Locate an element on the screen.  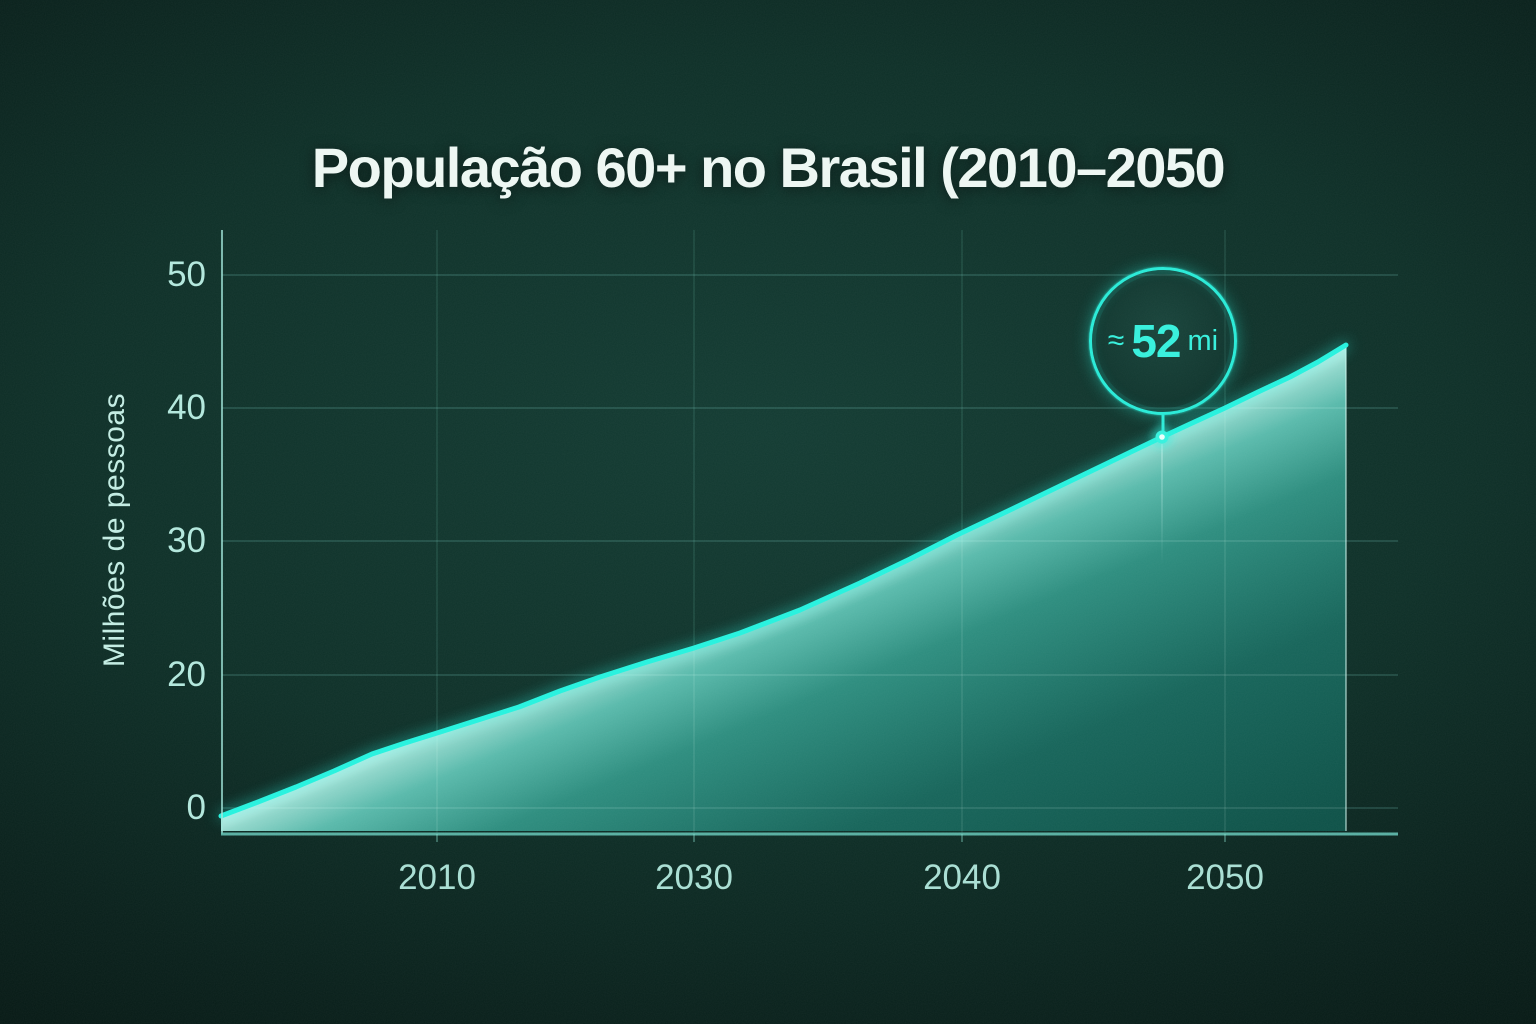
y-tick-label: 30 is located at coordinates (186, 540).